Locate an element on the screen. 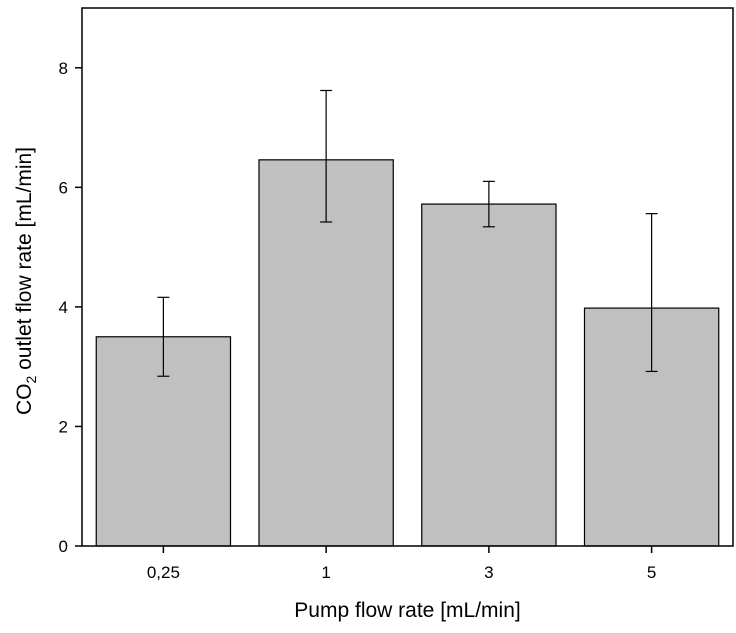 The height and width of the screenshot is (633, 736). y-axis-label-suffix: outlet flow rate [mL/min] is located at coordinates (24, 261).